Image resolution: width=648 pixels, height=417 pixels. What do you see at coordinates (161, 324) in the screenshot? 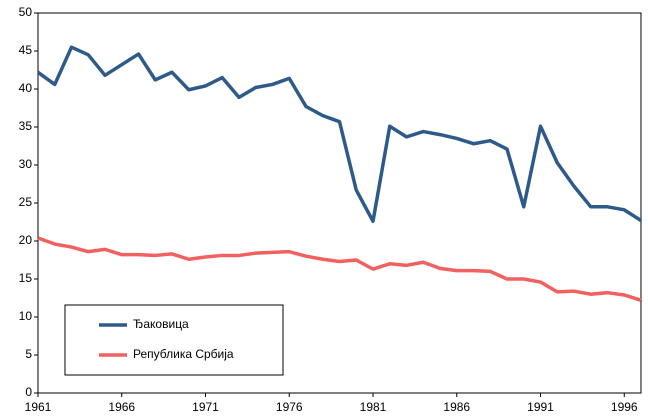
I see `legend-label: Ђаковица` at bounding box center [161, 324].